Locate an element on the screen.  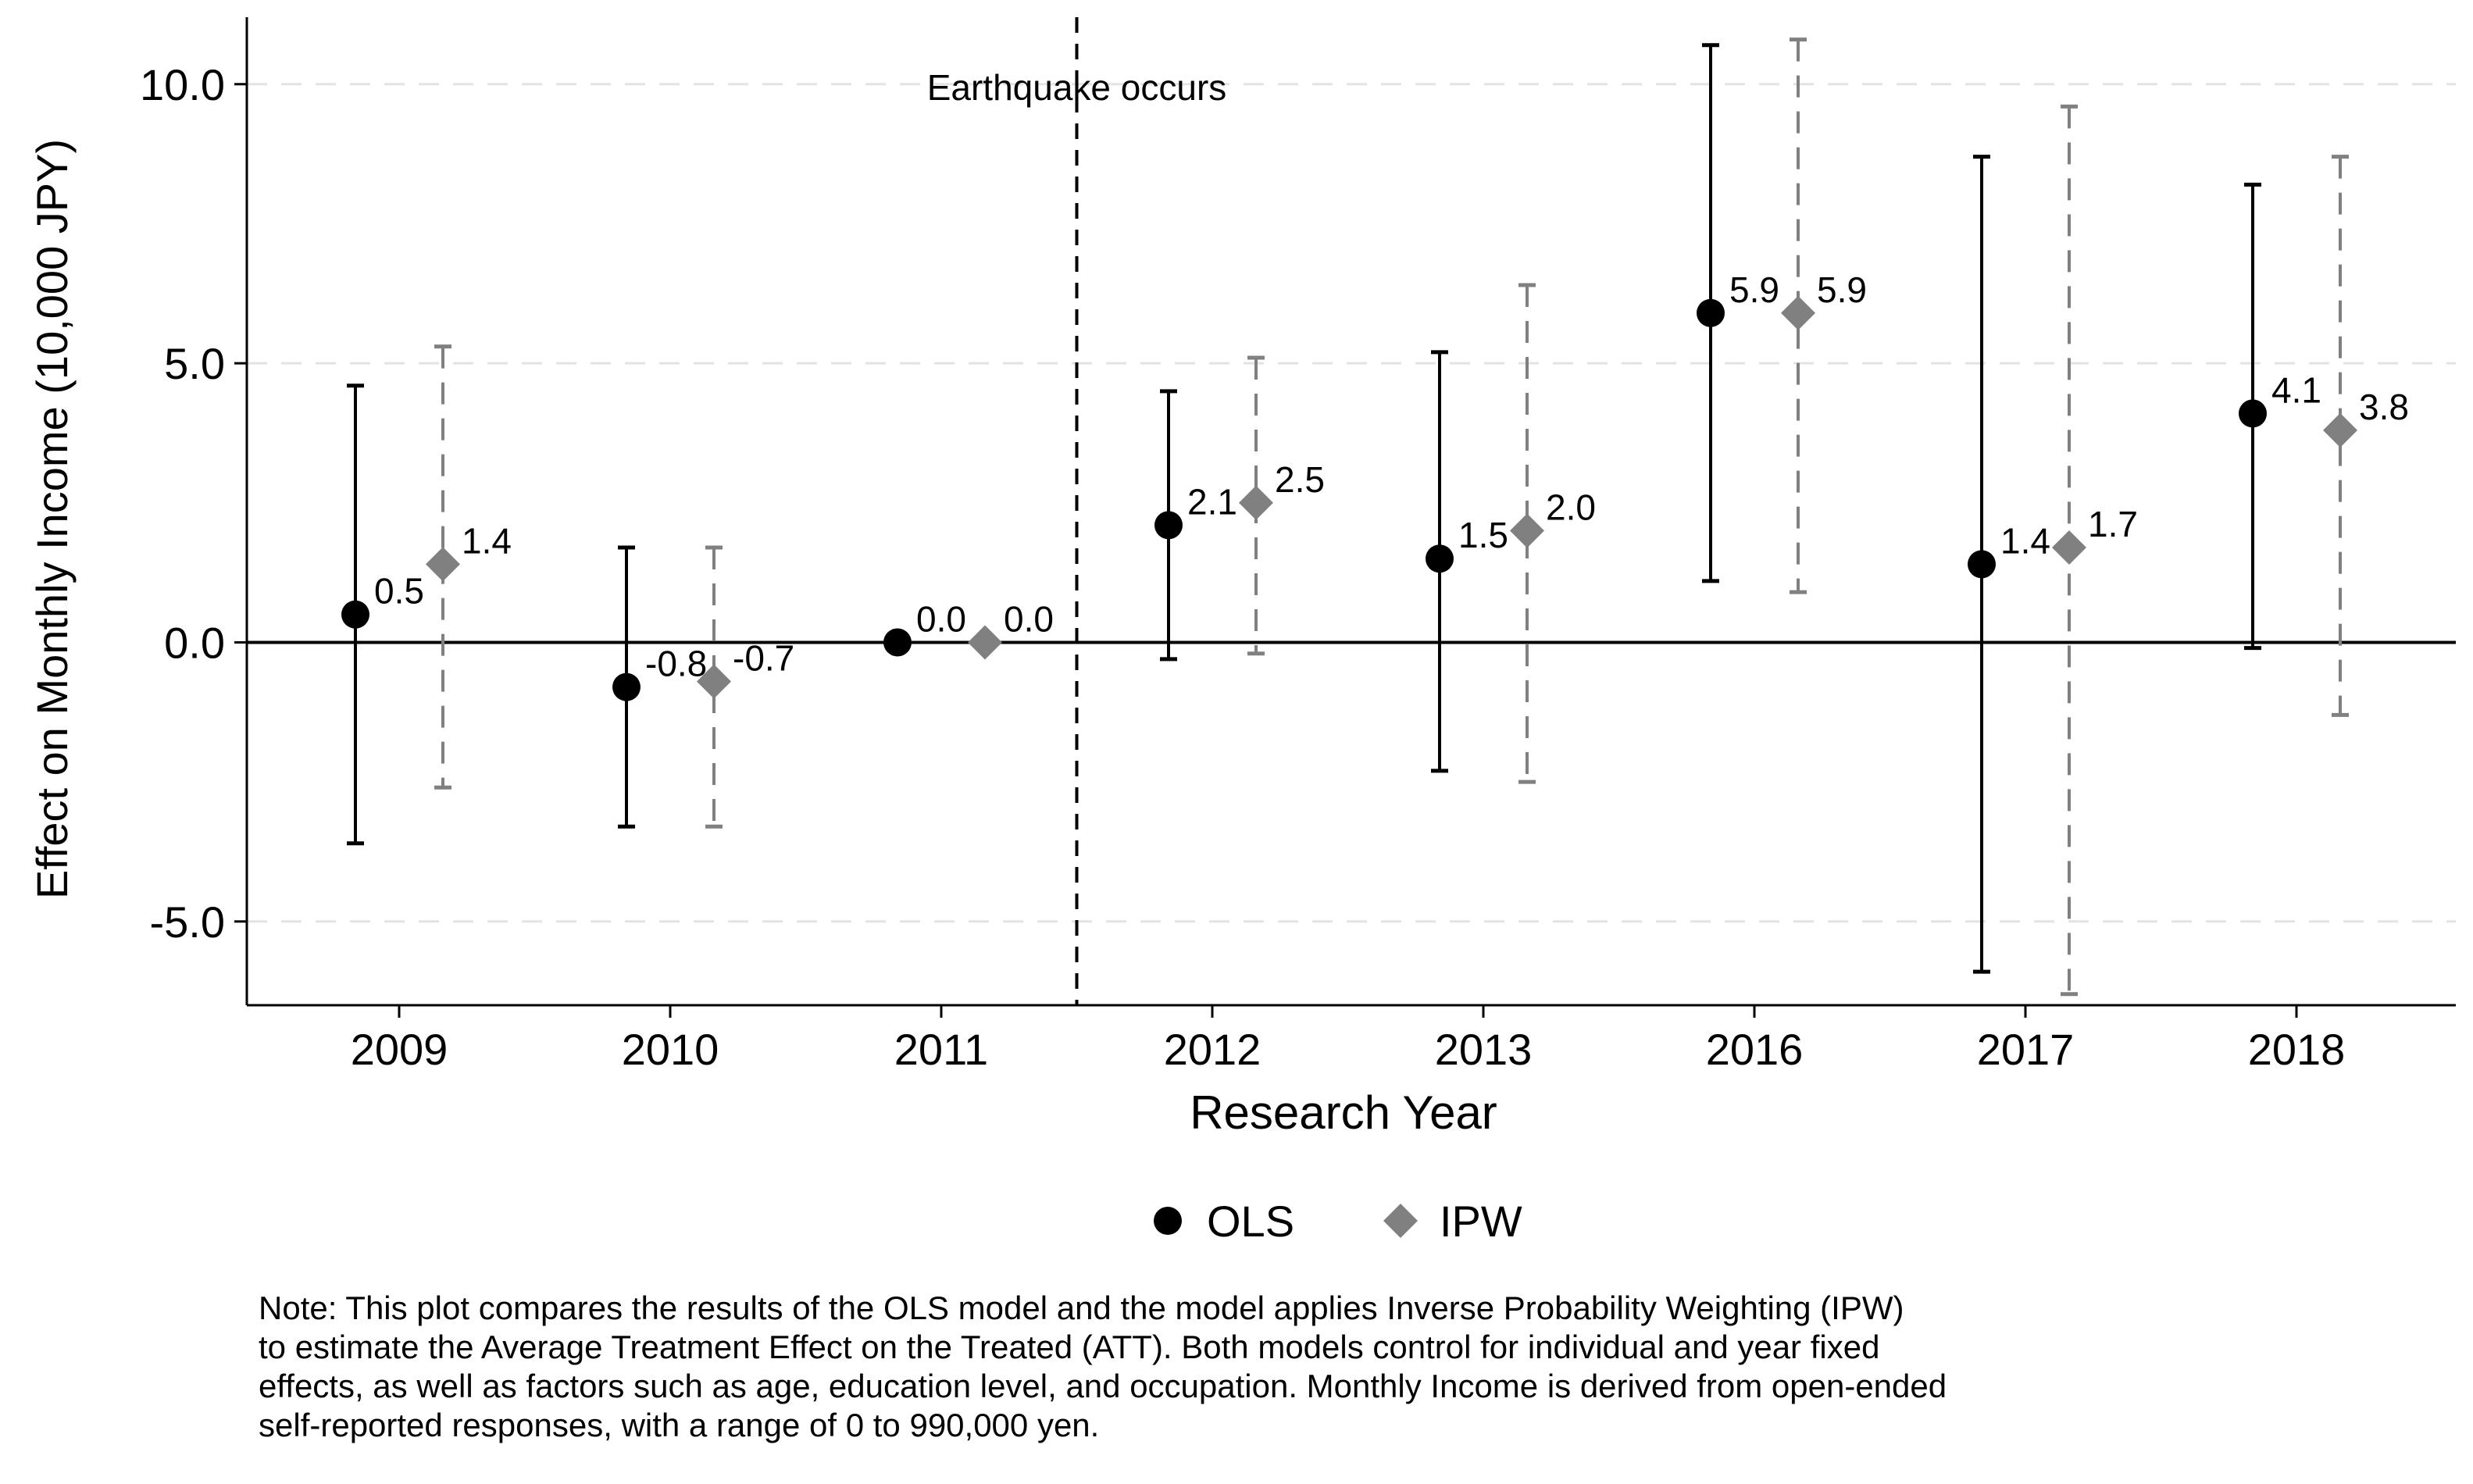
data-label-ols: 5.9 is located at coordinates (1754, 289).